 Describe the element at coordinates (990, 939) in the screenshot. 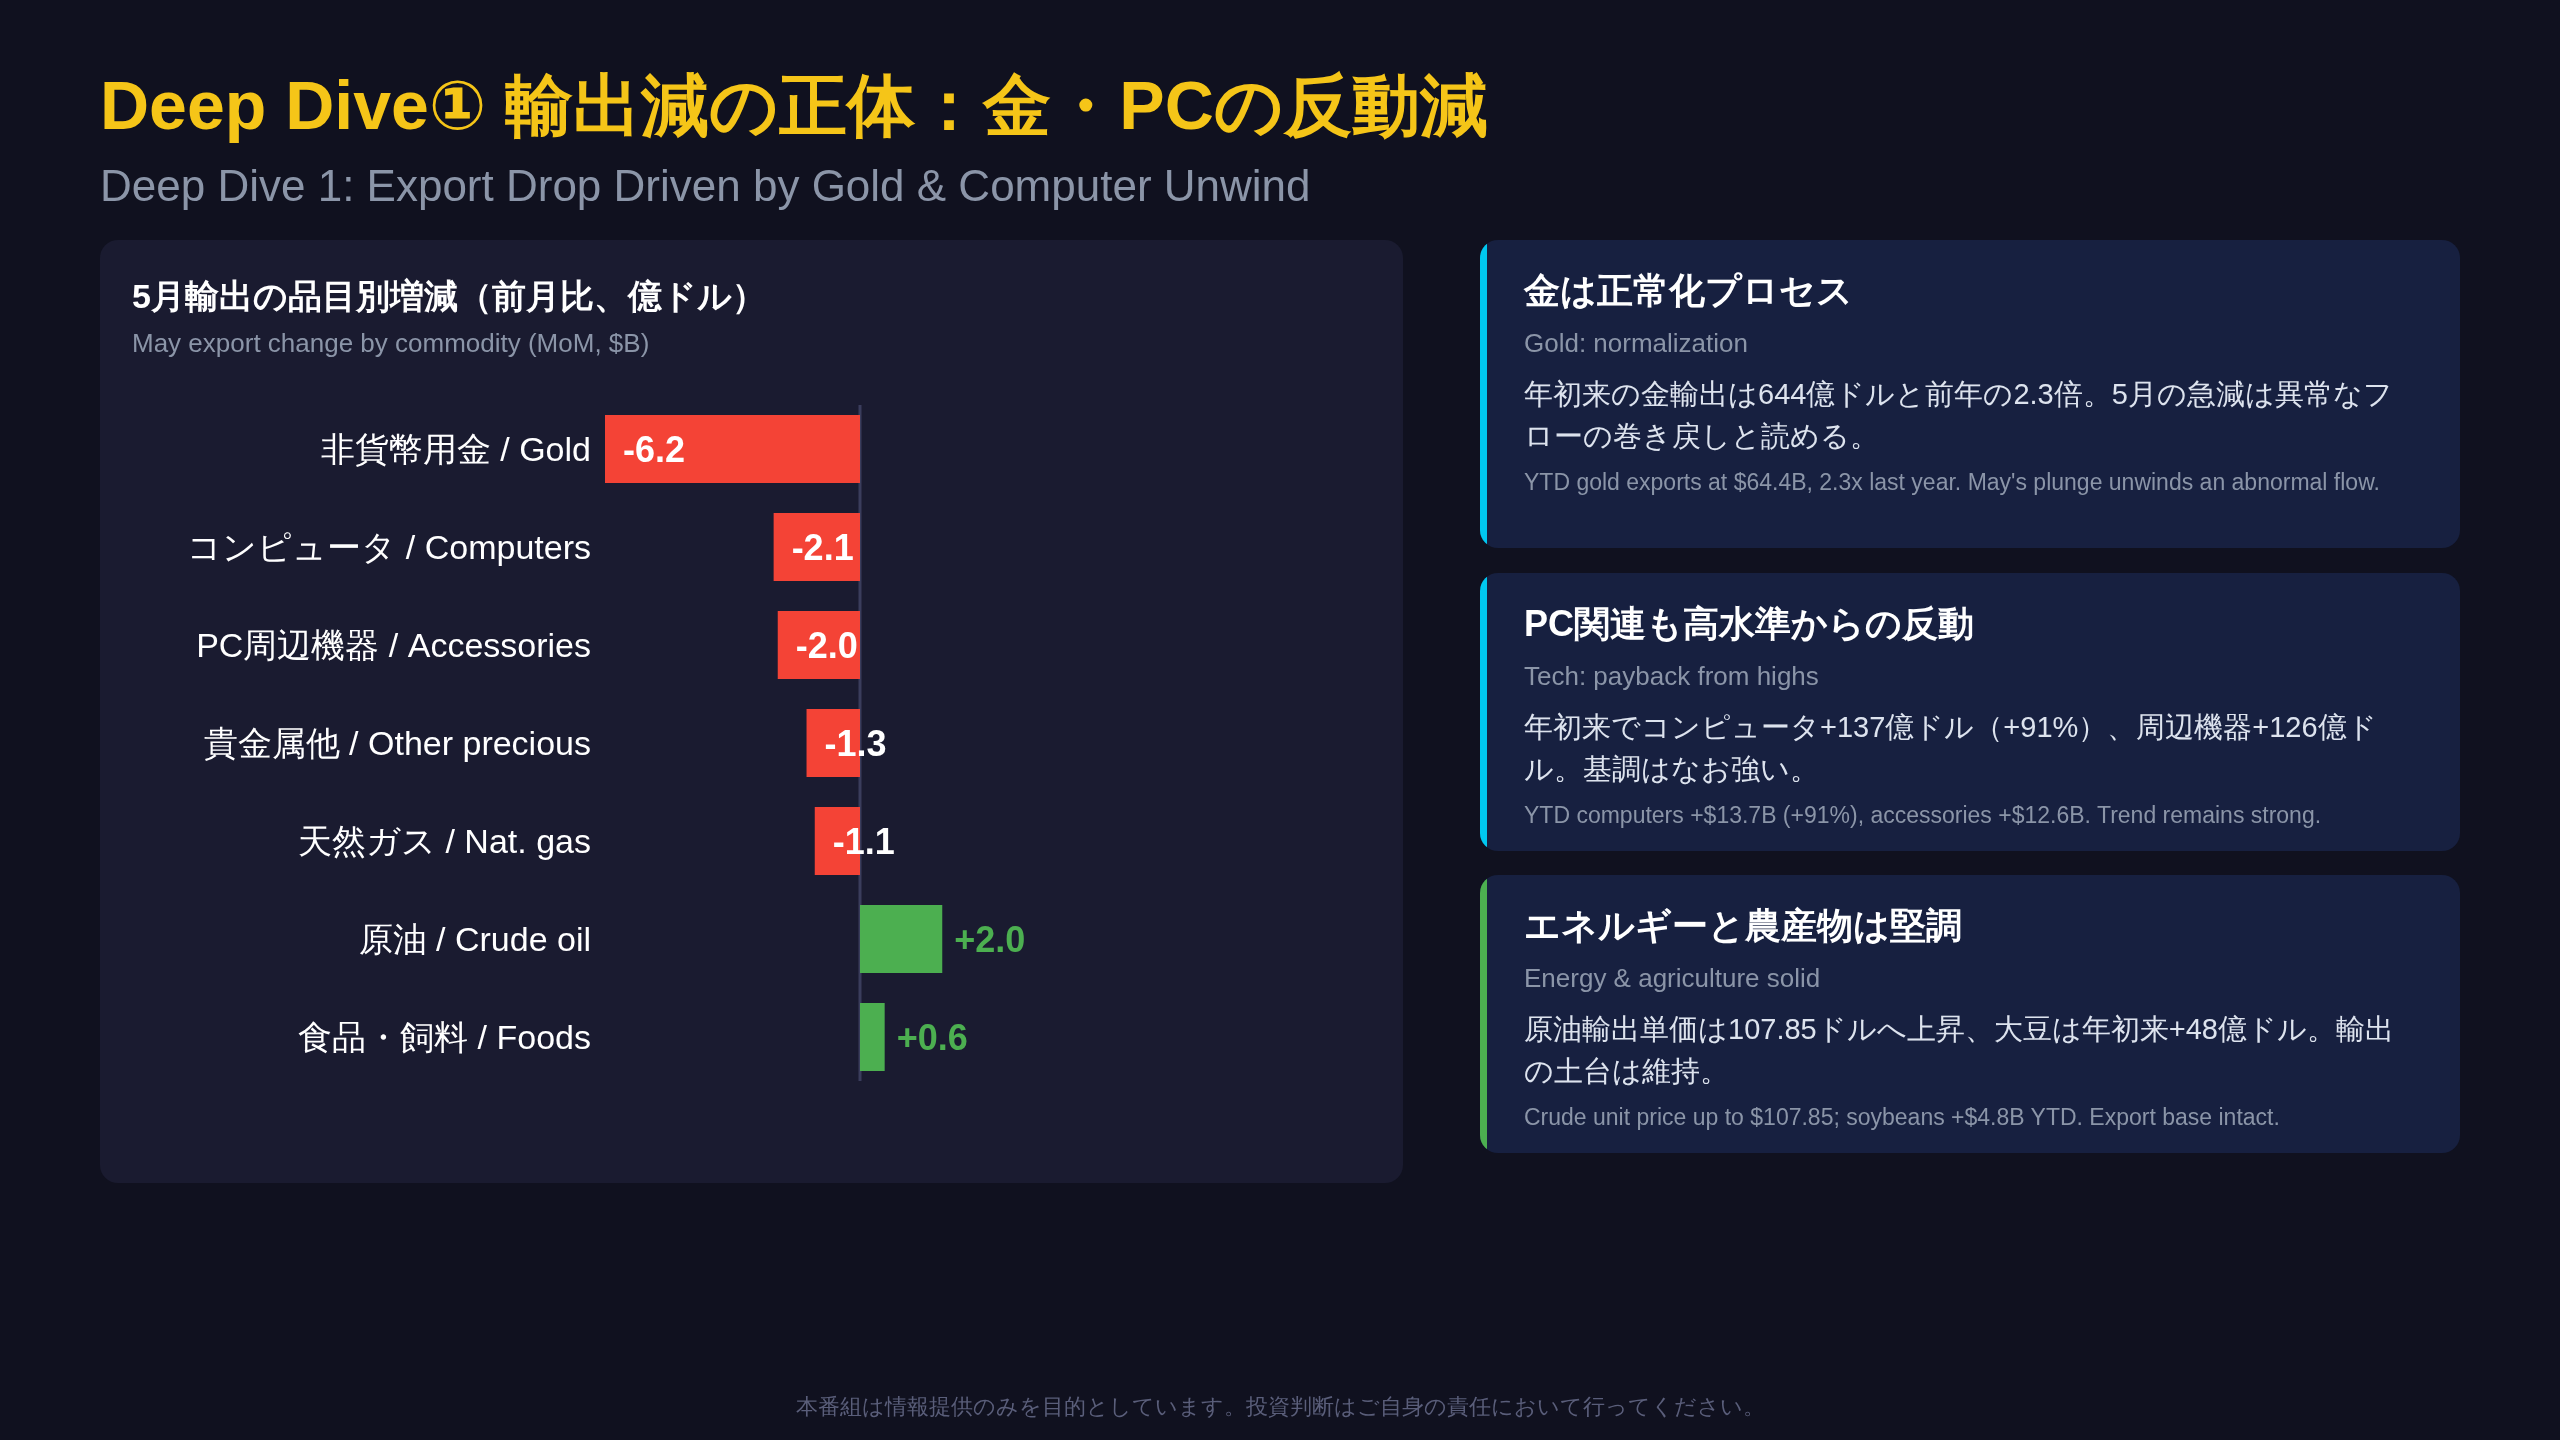

I see `data-label: +2.0` at that location.